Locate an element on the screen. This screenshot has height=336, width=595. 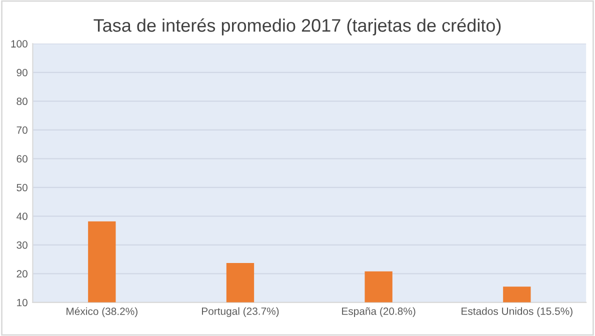
y-tick-label: 100 is located at coordinates (19, 44).